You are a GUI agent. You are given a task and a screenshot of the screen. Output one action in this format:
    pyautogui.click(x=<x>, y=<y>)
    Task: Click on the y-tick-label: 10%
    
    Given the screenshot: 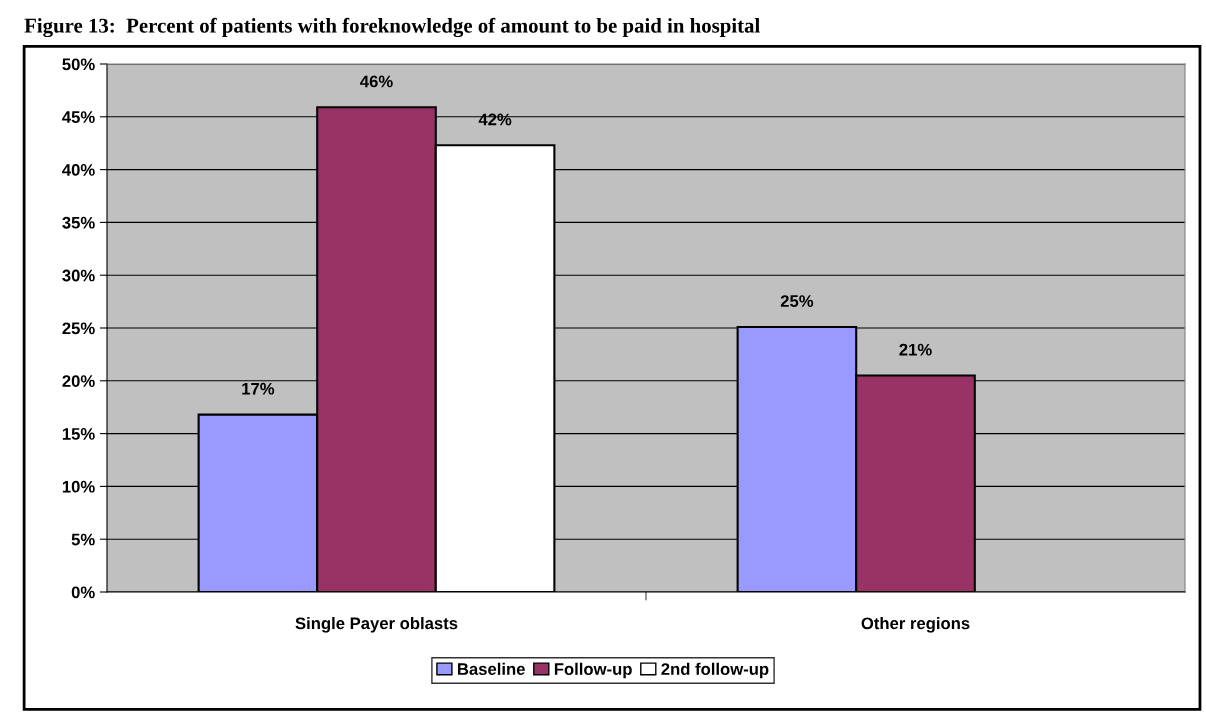 What is the action you would take?
    pyautogui.click(x=78, y=486)
    